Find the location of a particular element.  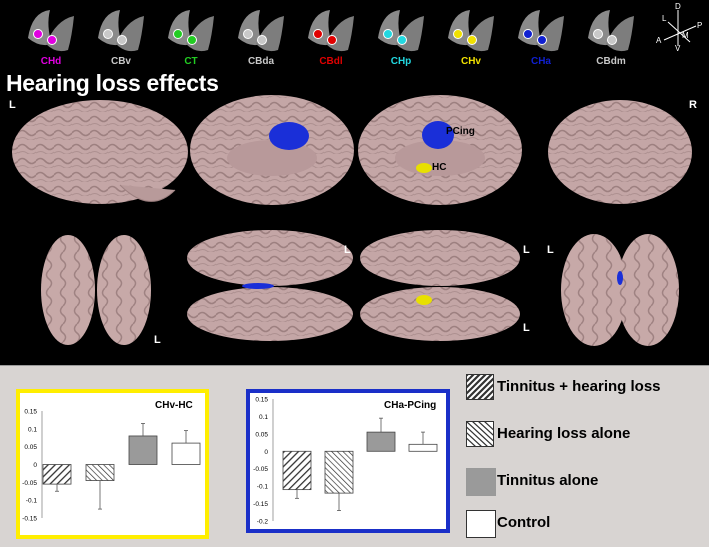

seed-region-ct: CT is located at coordinates (191, 37).